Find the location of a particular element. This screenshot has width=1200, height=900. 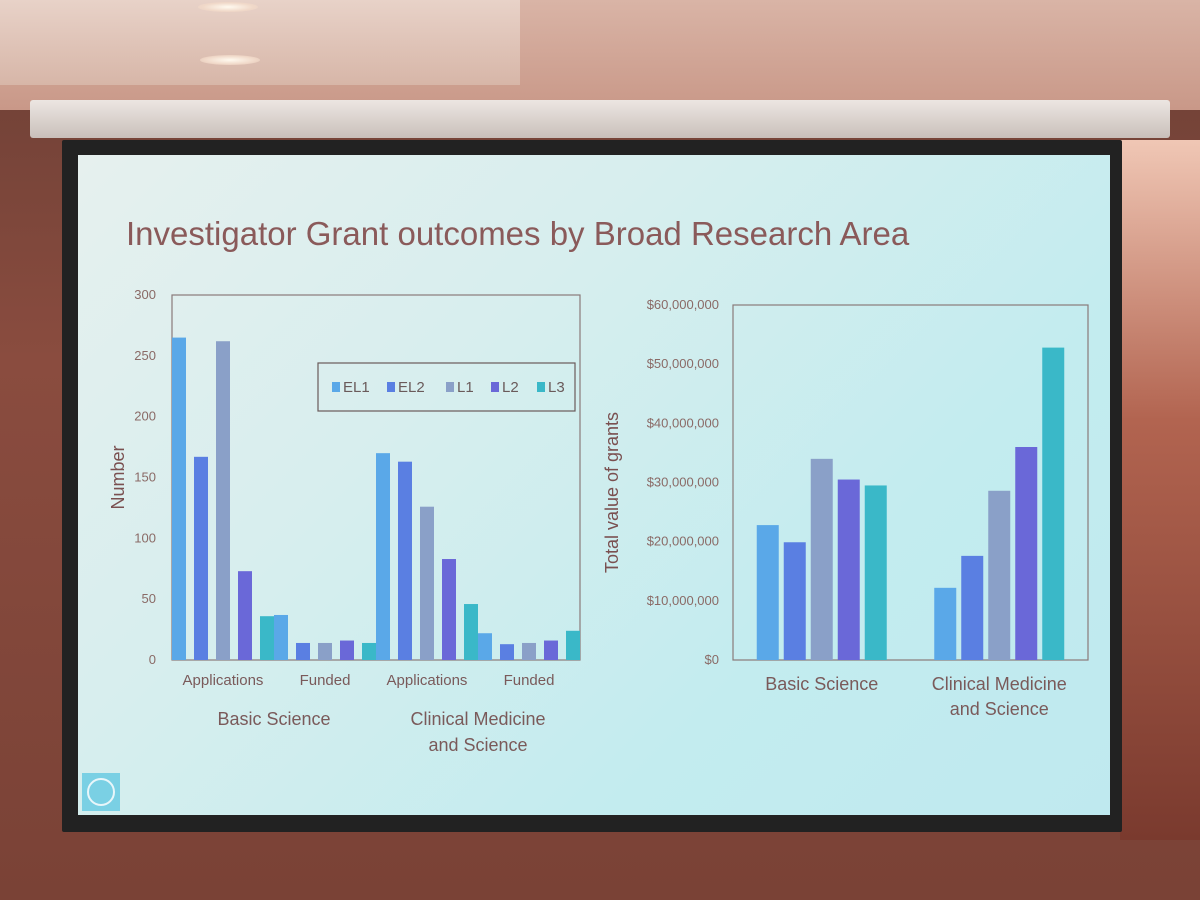

chart-2-y-tick-label: $20,000,000 is located at coordinates (683, 541).